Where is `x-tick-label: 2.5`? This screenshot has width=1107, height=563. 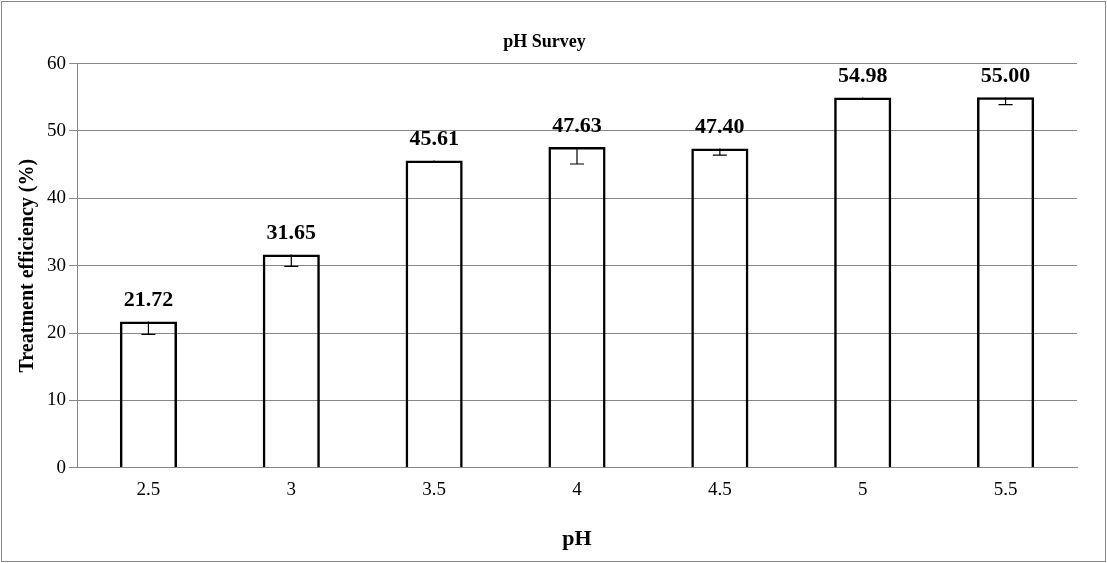 x-tick-label: 2.5 is located at coordinates (148, 489).